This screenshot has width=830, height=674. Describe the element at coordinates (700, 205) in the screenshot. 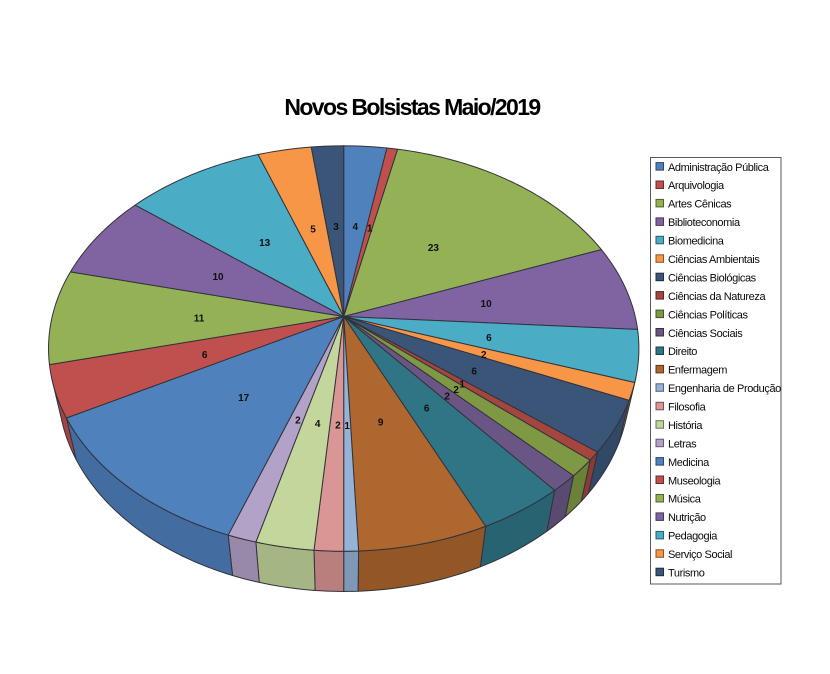

I see `svg-text: Artes Cênicas` at that location.